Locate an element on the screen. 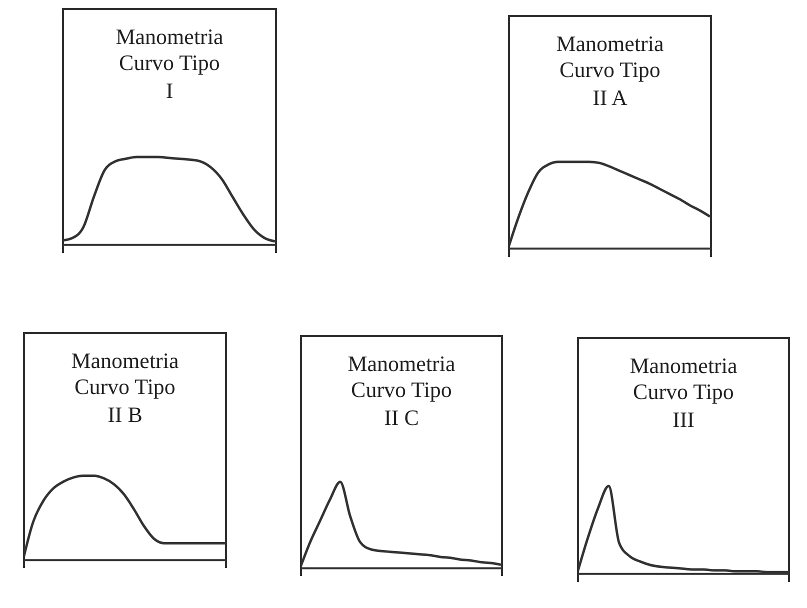  chart-subtitle: II A is located at coordinates (610, 98).